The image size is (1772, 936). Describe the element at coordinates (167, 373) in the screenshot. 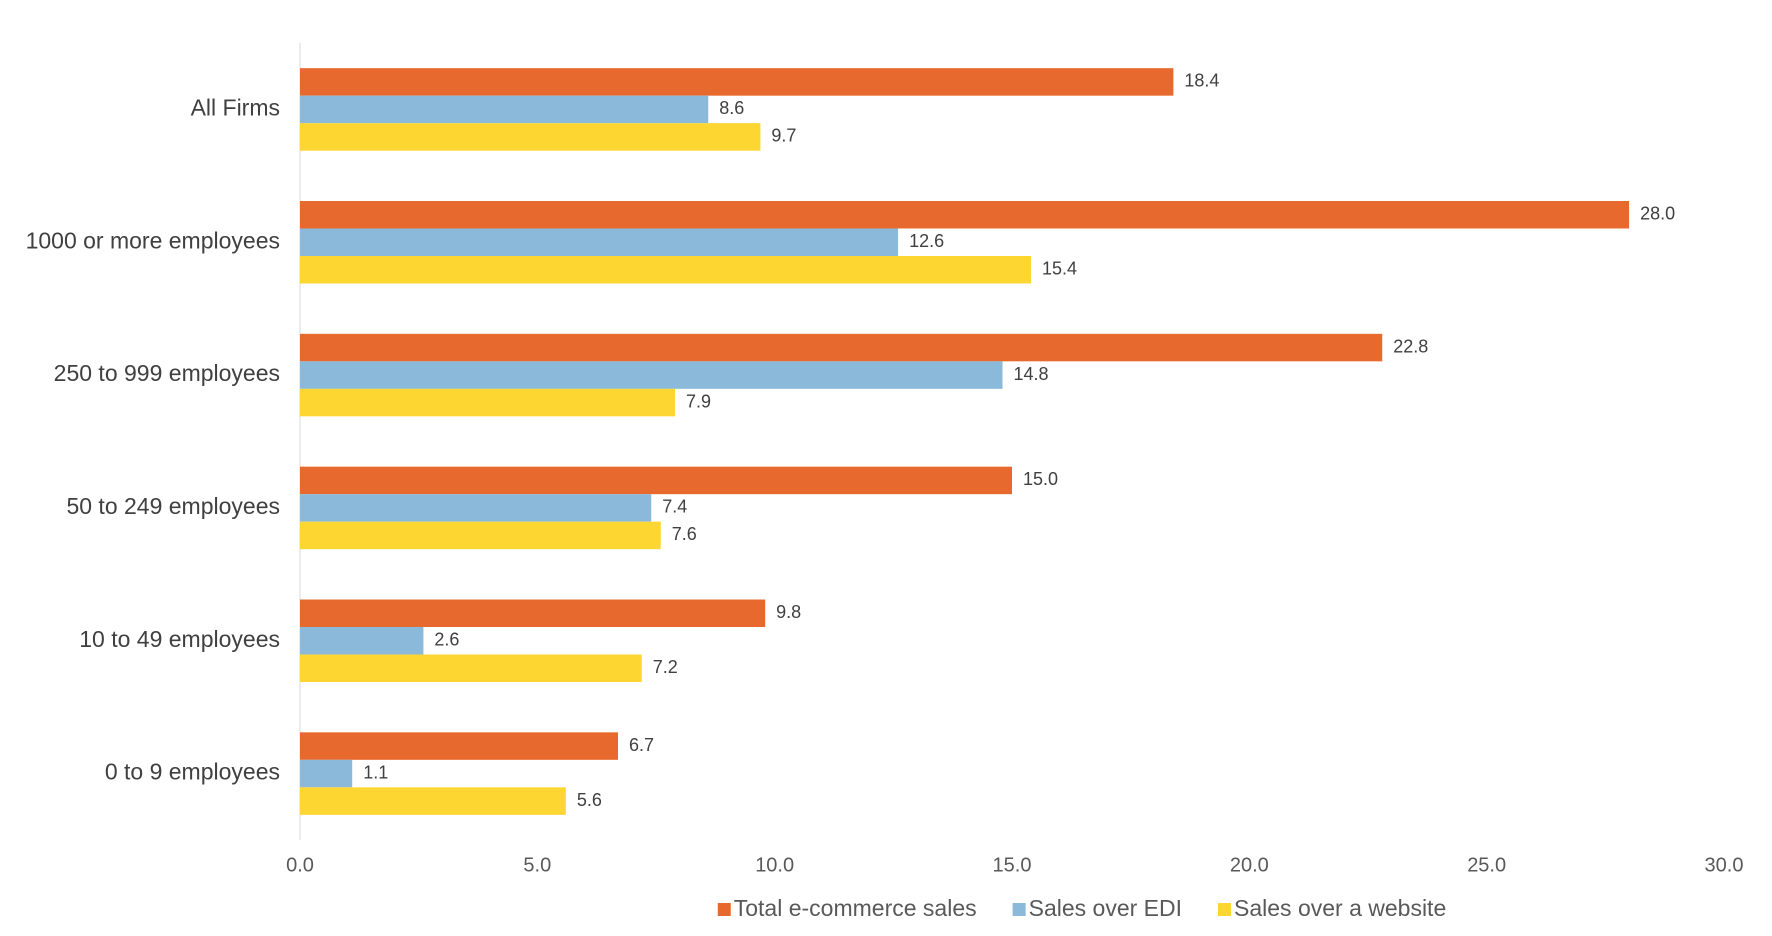

I see `y-tick-label: 250 to 999 employees` at that location.